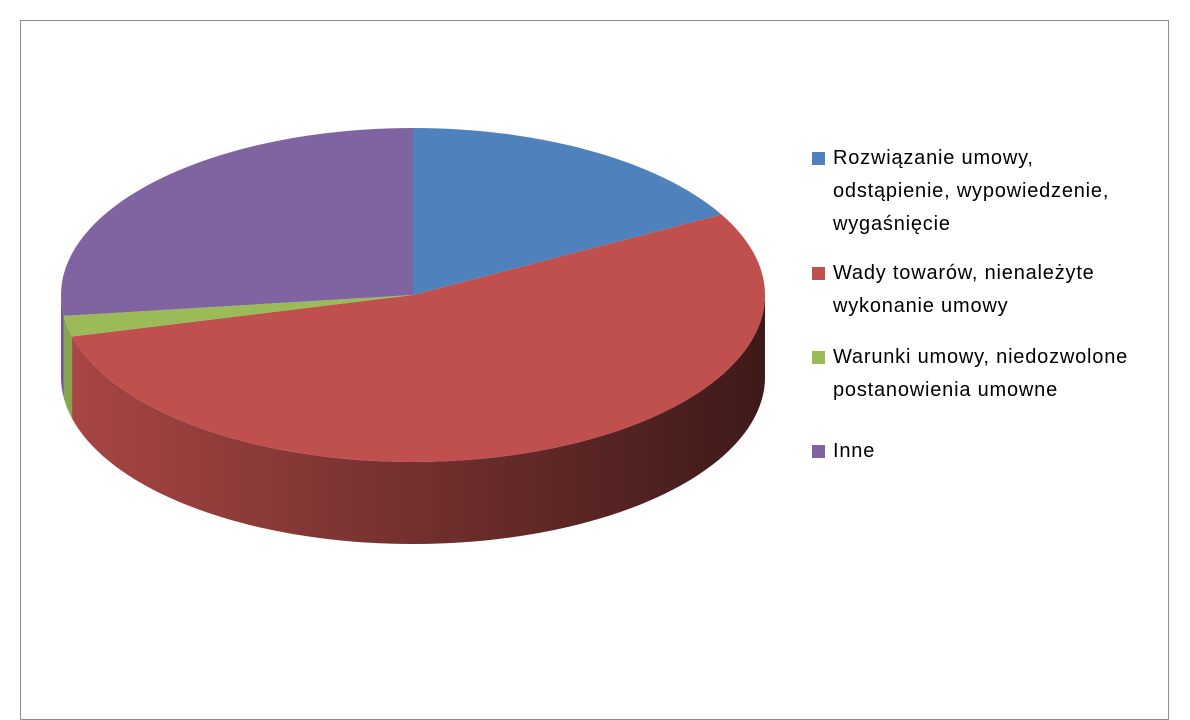 The image size is (1190, 720). I want to click on legend-item: Inne, so click(984, 451).